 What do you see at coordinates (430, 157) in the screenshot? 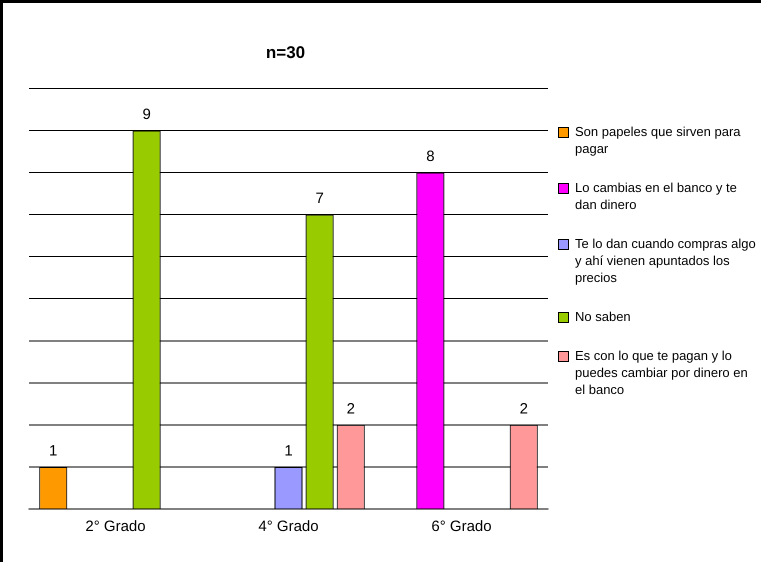
I see `data-label: 8` at bounding box center [430, 157].